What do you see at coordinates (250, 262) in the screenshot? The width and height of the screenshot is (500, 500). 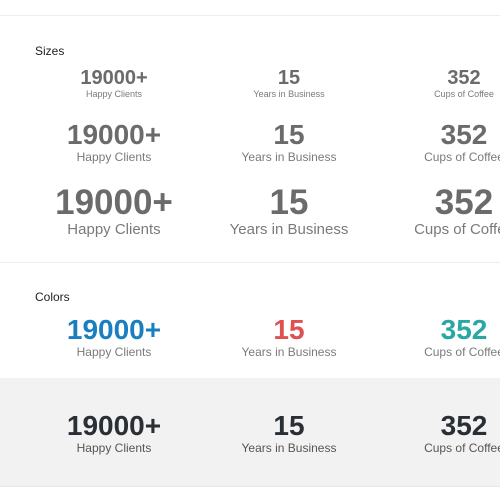 I see `section-divider` at bounding box center [250, 262].